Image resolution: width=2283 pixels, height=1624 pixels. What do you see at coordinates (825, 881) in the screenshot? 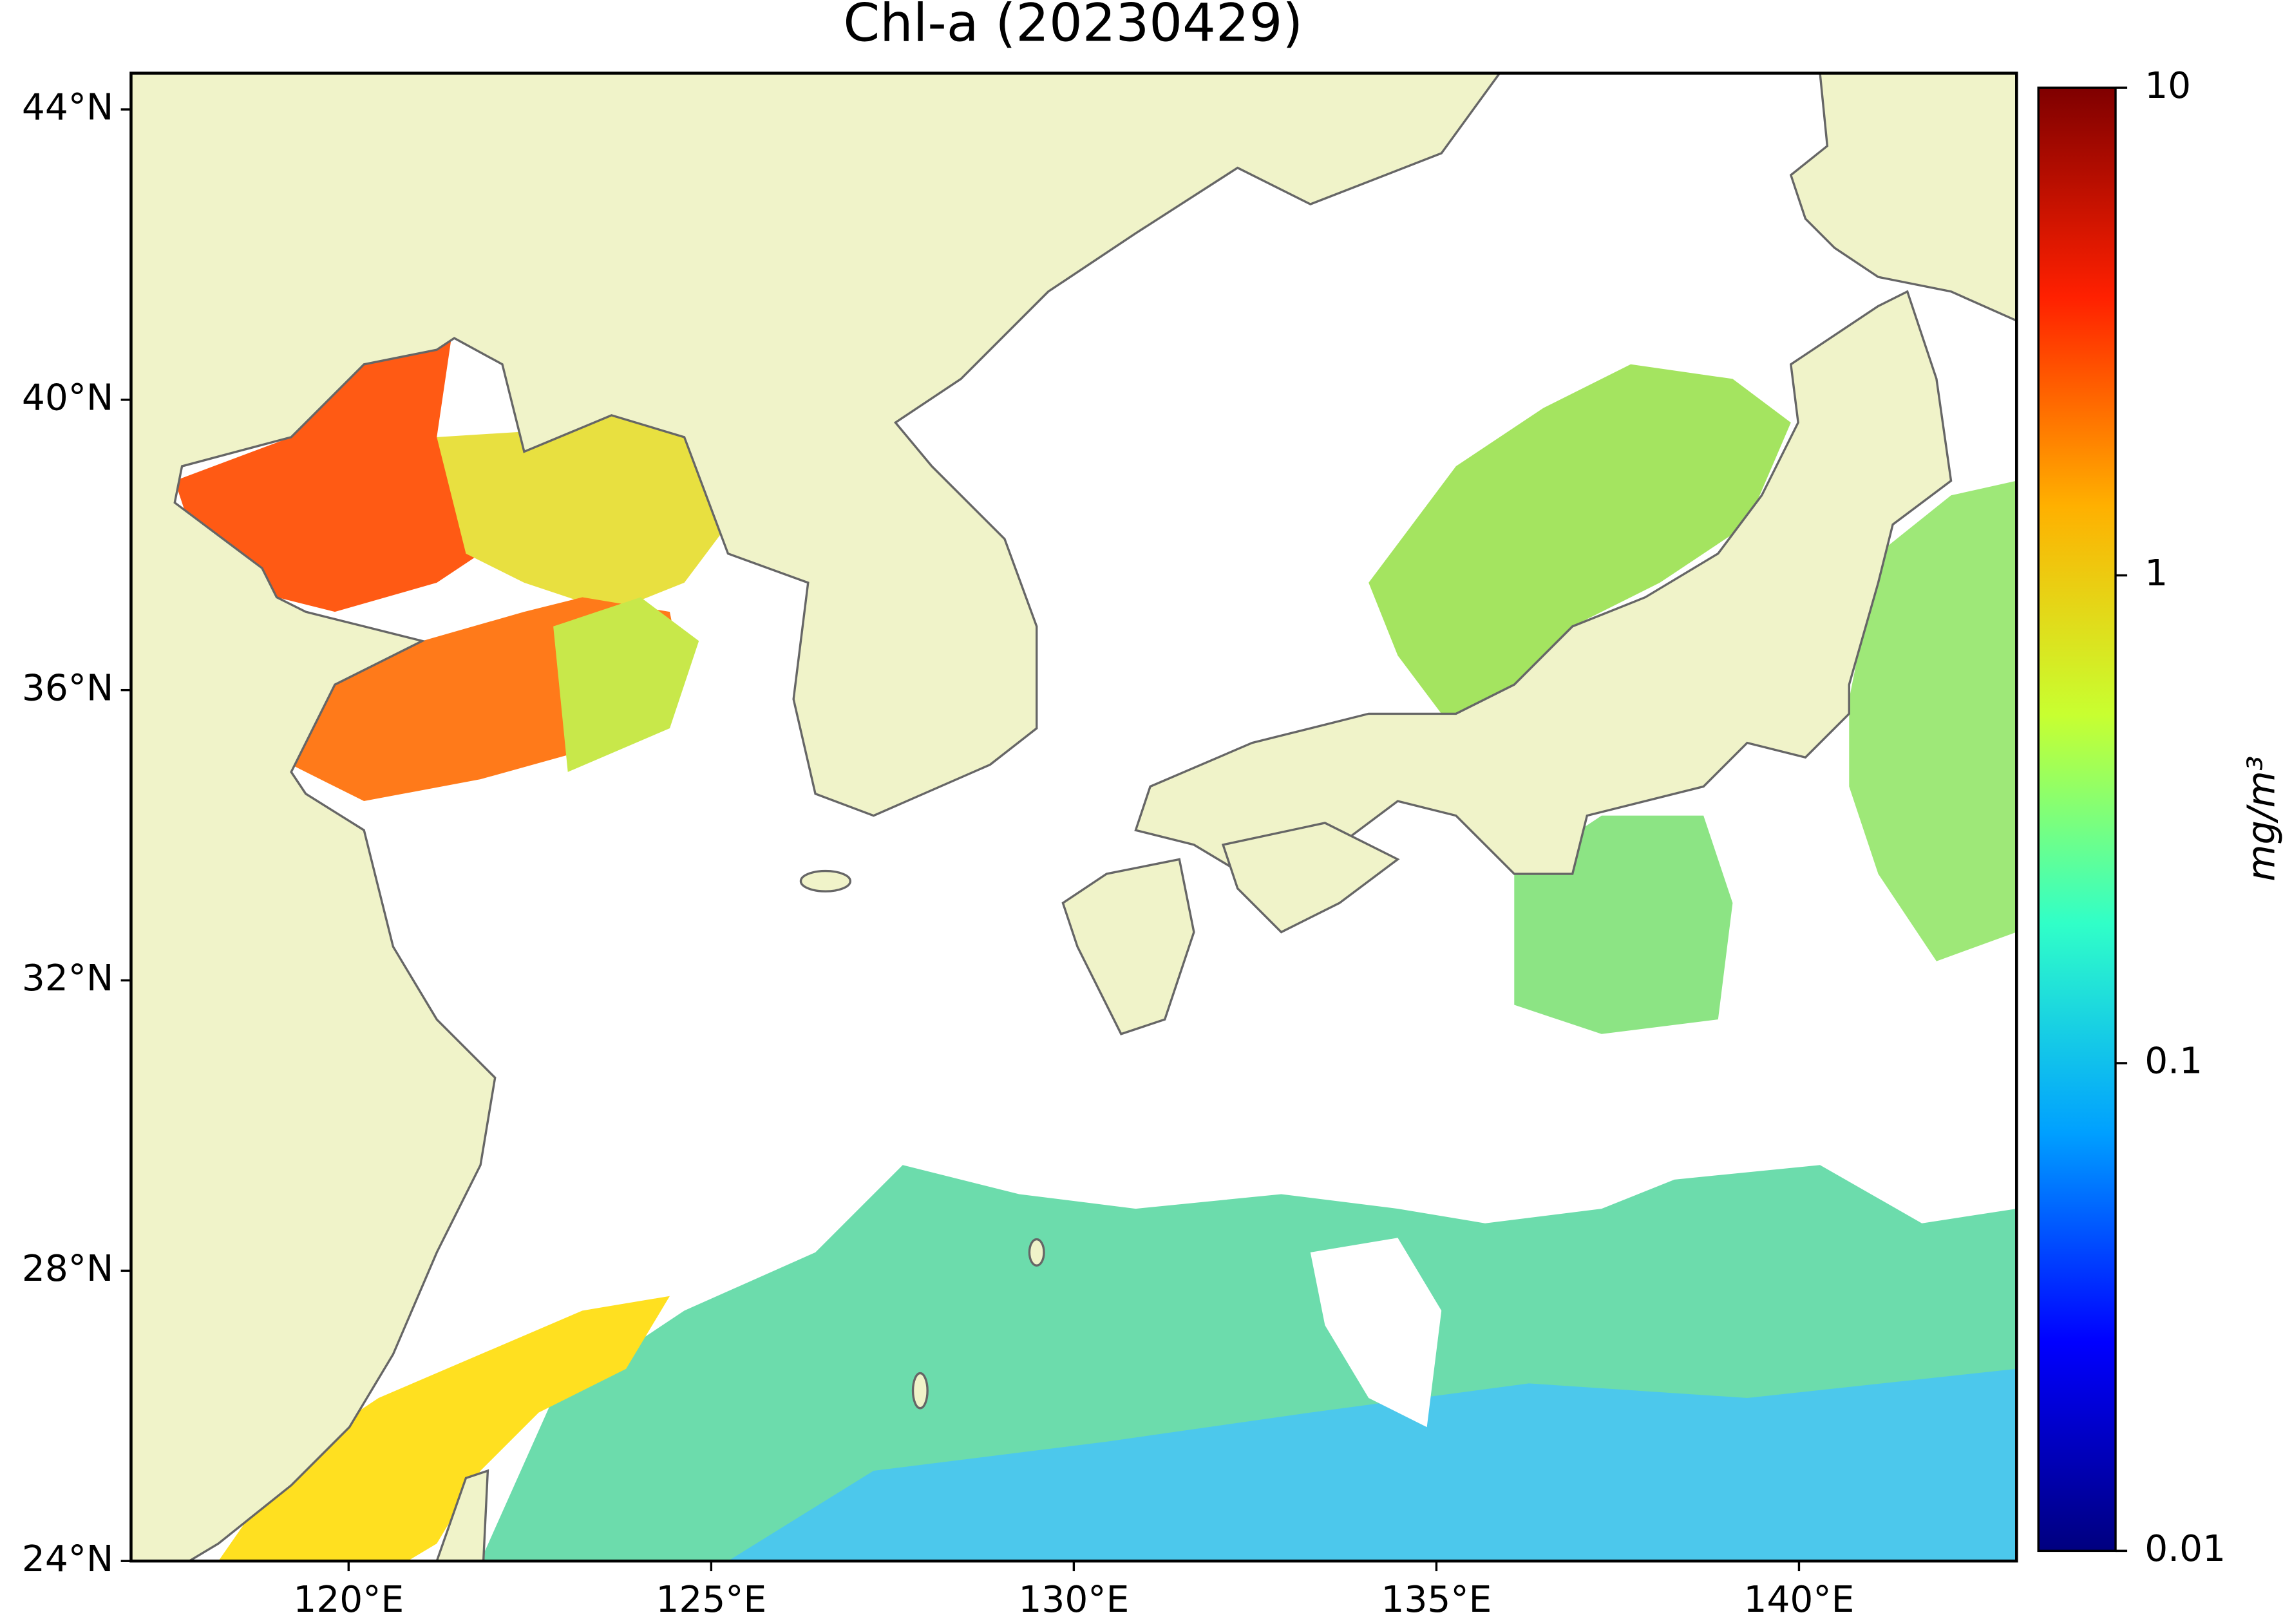
I see `jeju` at bounding box center [825, 881].